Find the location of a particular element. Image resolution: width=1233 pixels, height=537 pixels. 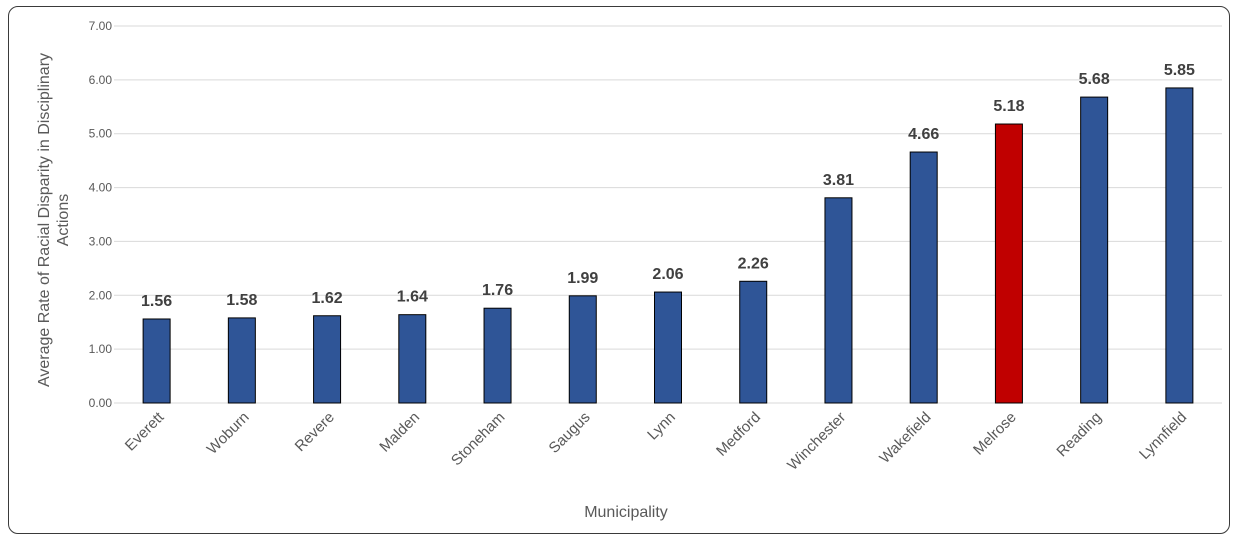

y-axis-ticks: 0.00 1.00 2.00 3.00 4.00 5.00 6.00 7.00 is located at coordinates (101, 214).